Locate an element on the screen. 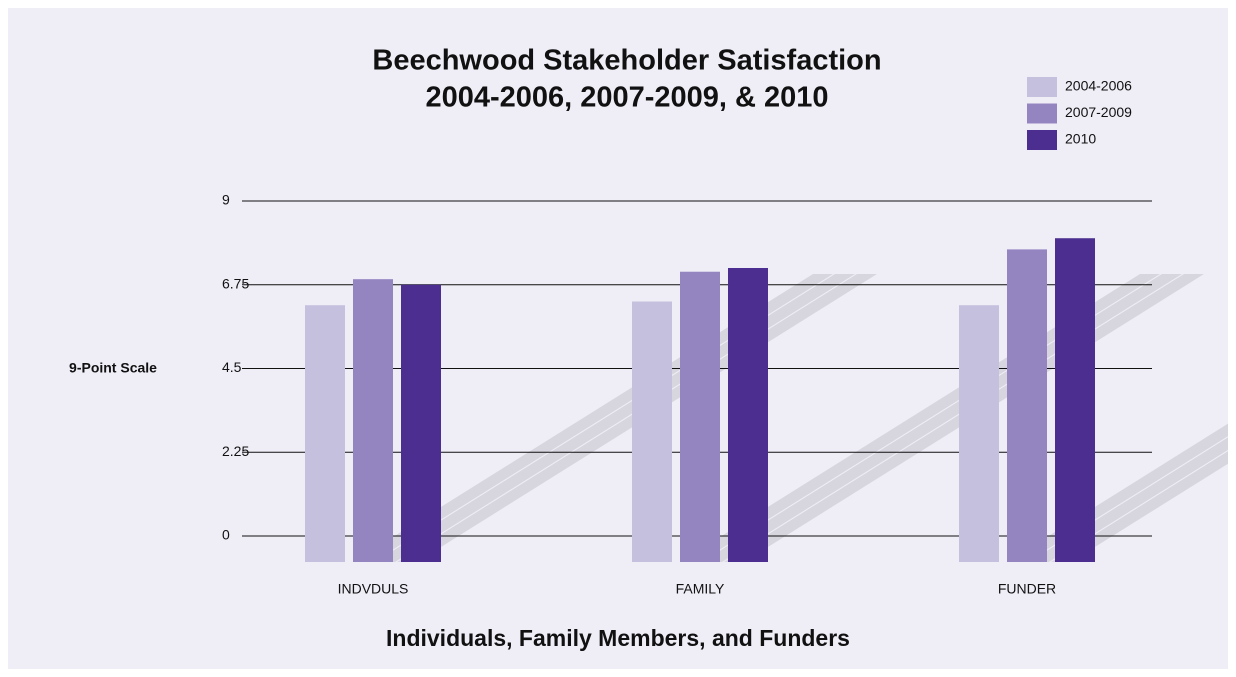 The height and width of the screenshot is (677, 1236). y-tick-label: 4.5 is located at coordinates (232, 367).